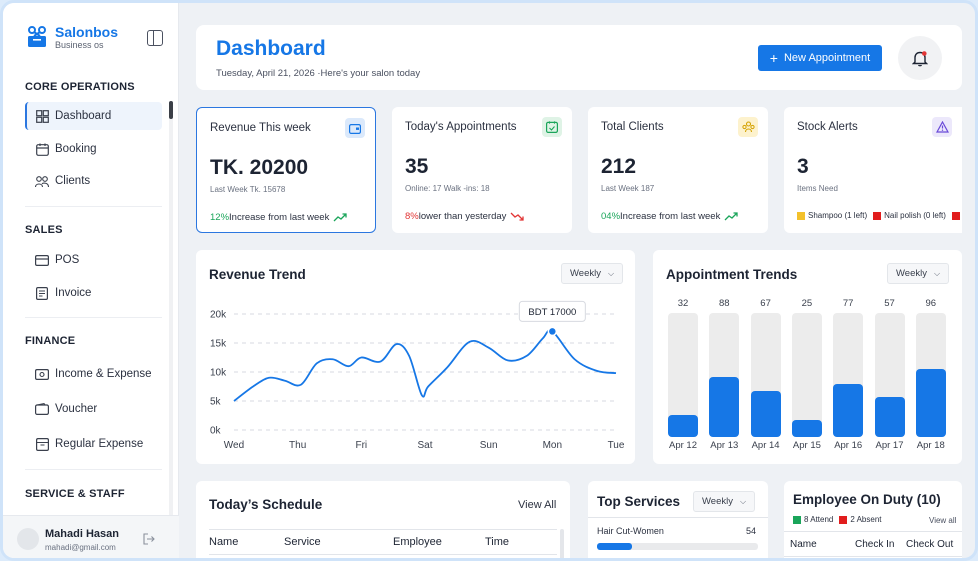 The image size is (978, 561). Describe the element at coordinates (562, 543) in the screenshot. I see `schedule-scrollbar` at that location.